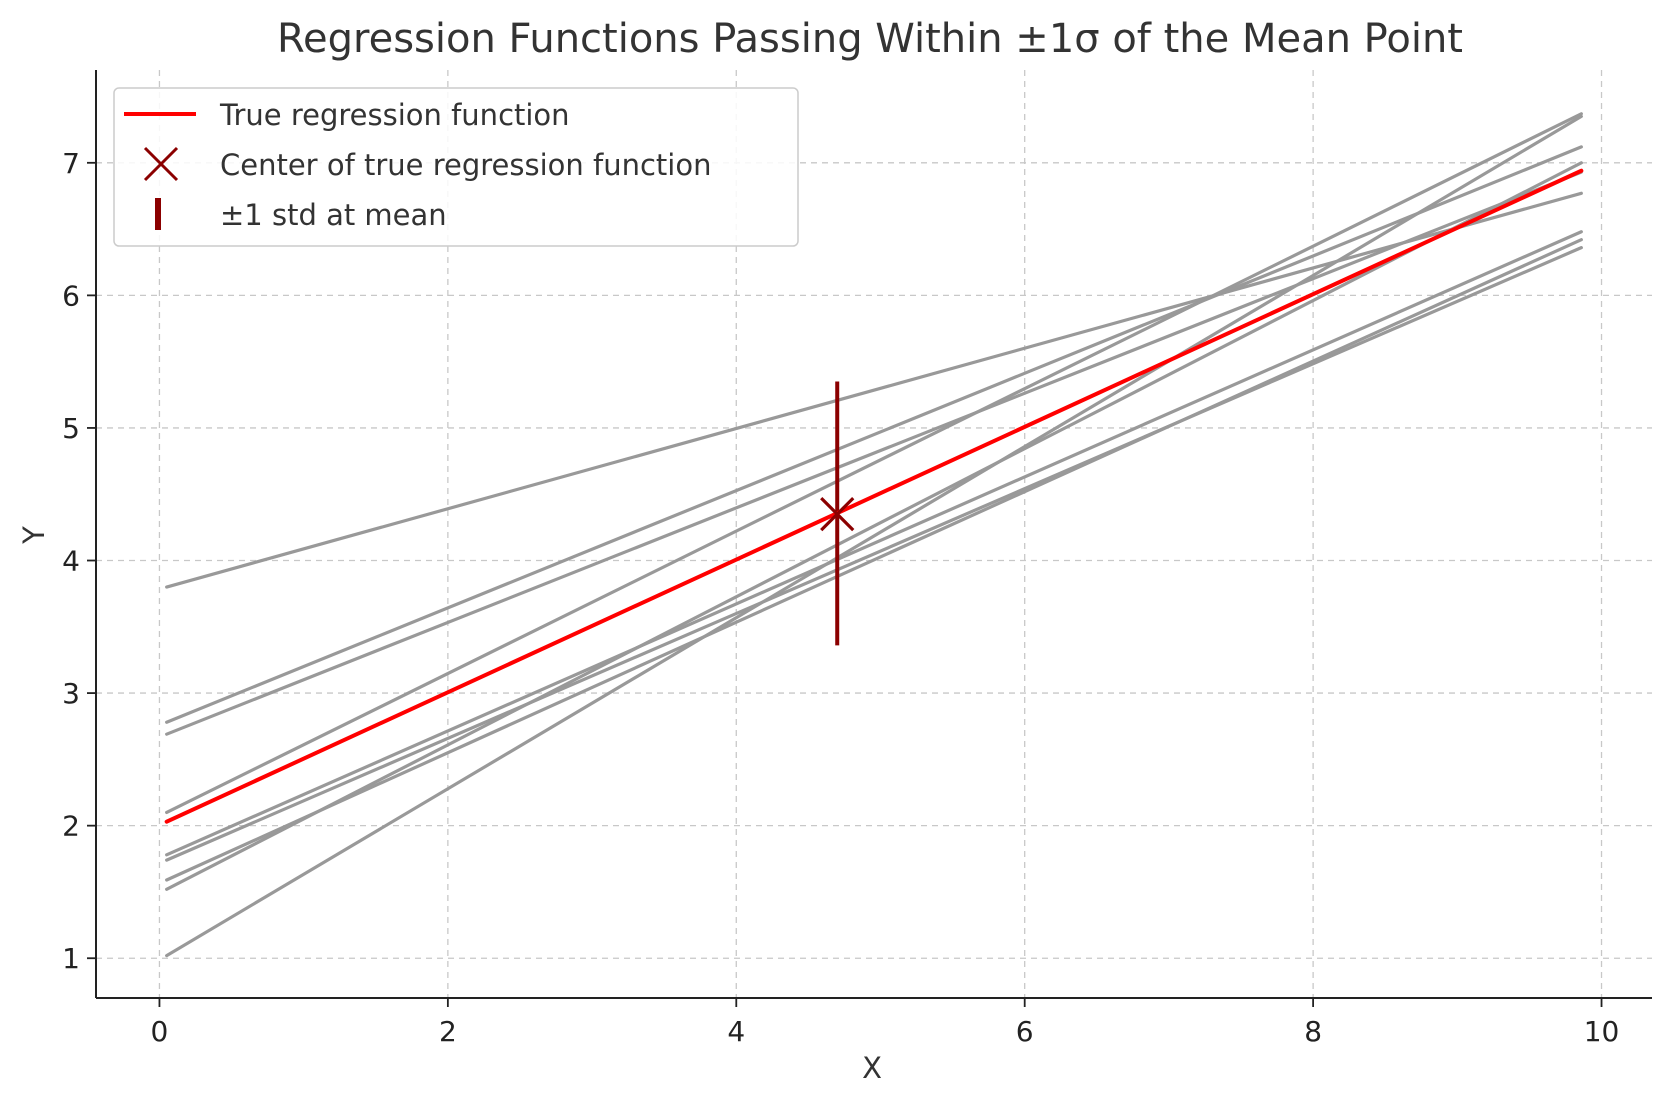  Describe the element at coordinates (394, 115) in the screenshot. I see `legend-true-regression-label: True regression function` at that location.